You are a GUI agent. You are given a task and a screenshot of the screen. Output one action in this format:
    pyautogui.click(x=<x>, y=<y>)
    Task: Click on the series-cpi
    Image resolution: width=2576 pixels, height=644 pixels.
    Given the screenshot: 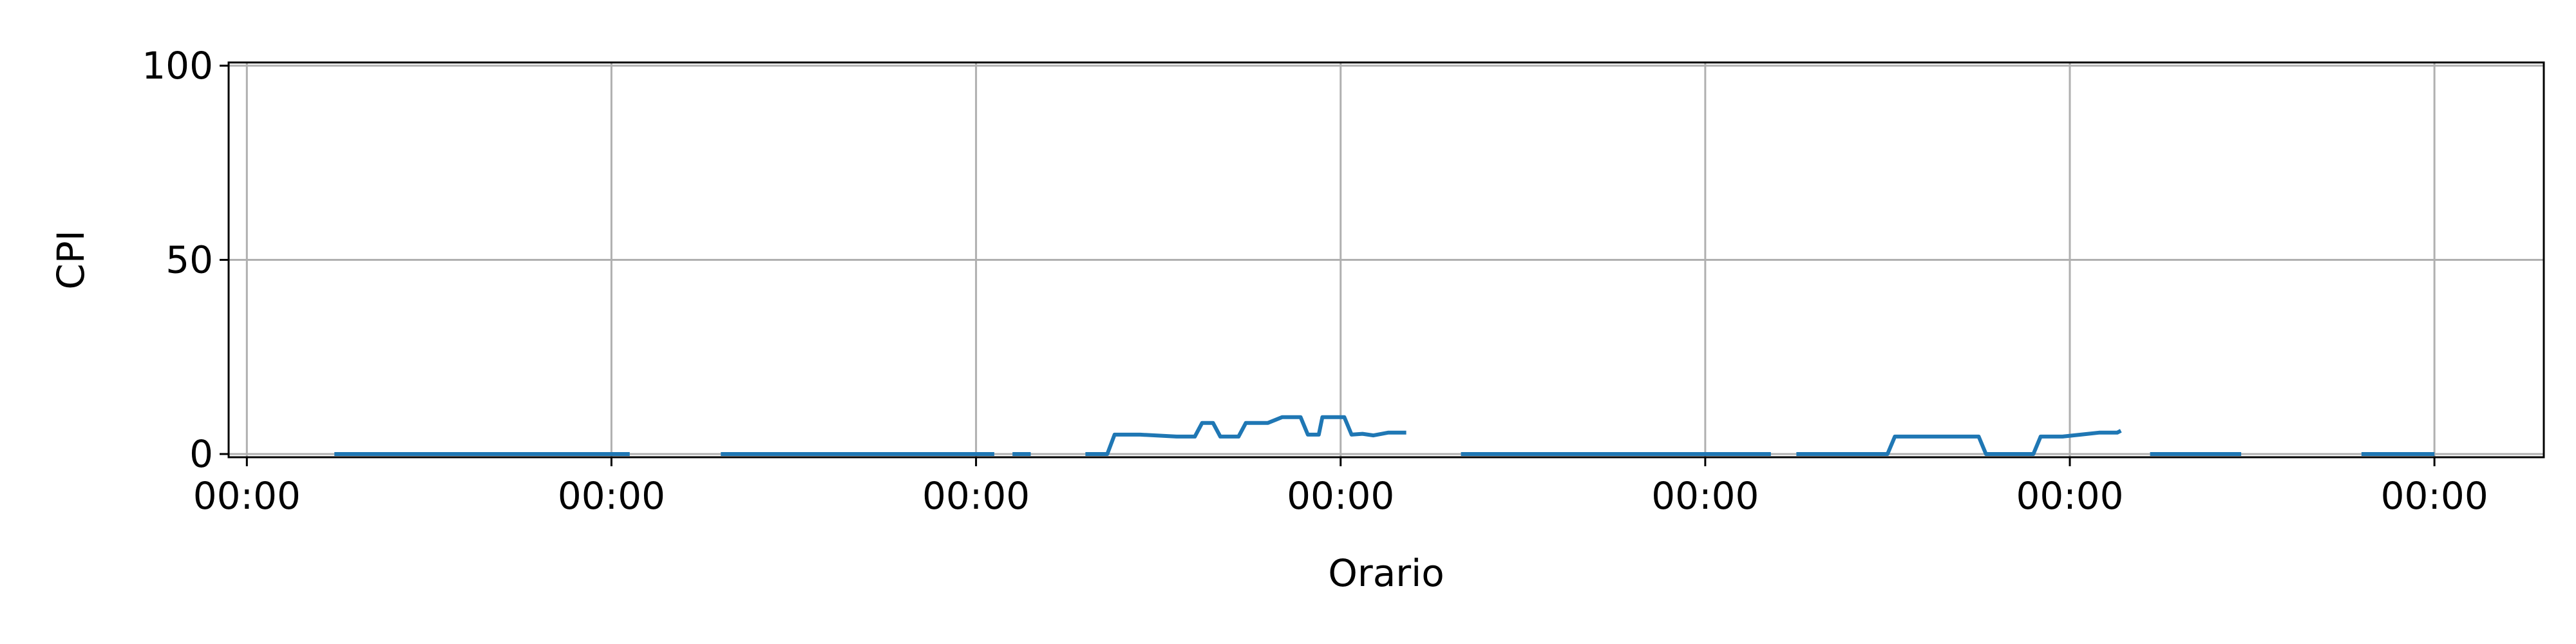 What is the action you would take?
    pyautogui.click(x=1384, y=435)
    